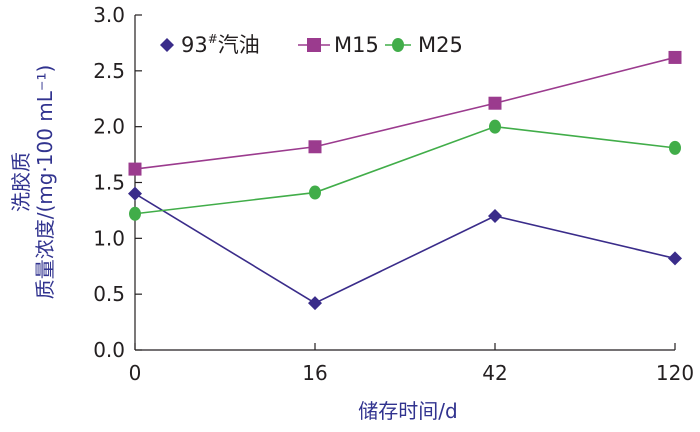 The height and width of the screenshot is (432, 700). Describe the element at coordinates (220, 44) in the screenshot. I see `legend-label-93-gasoline: 93#汽油` at that location.